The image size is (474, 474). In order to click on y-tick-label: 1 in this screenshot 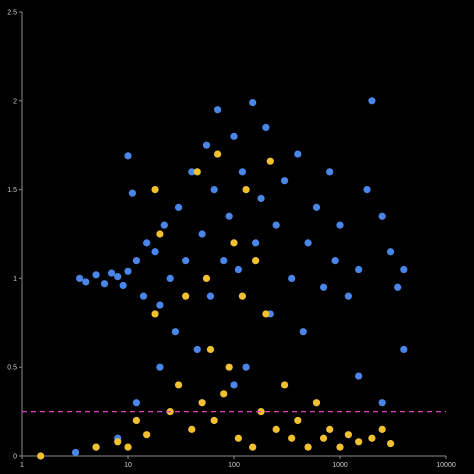, I will do `click(15, 279)`.